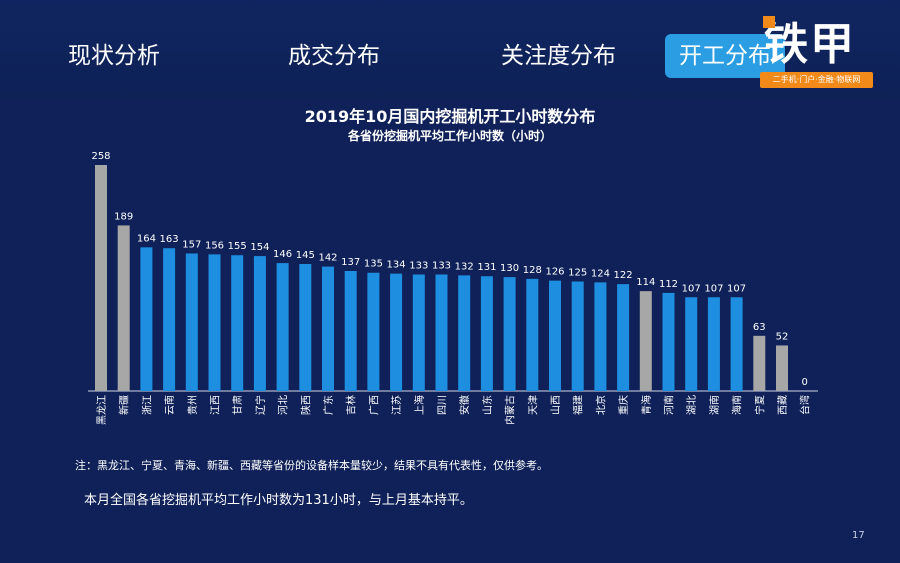 This screenshot has height=563, width=900. Describe the element at coordinates (147, 405) in the screenshot. I see `category-label-3: 浙江` at that location.